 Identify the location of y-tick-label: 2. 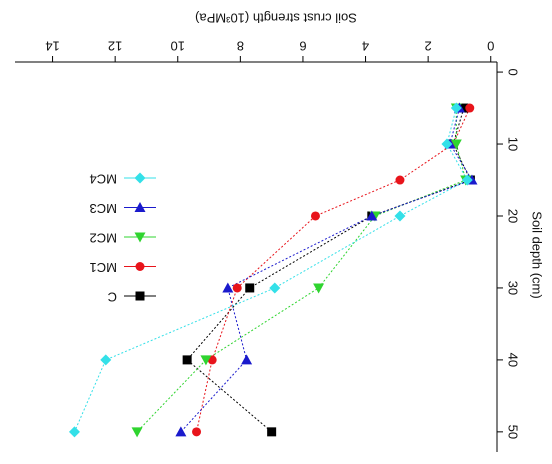
(428, 46).